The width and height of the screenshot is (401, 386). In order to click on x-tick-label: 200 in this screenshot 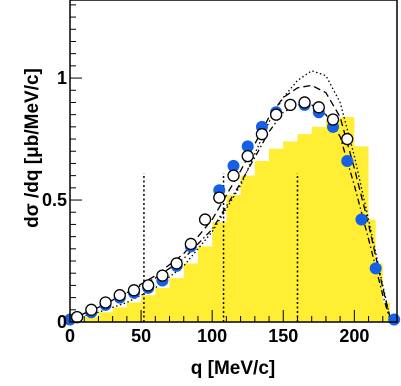, I will do `click(354, 336)`.